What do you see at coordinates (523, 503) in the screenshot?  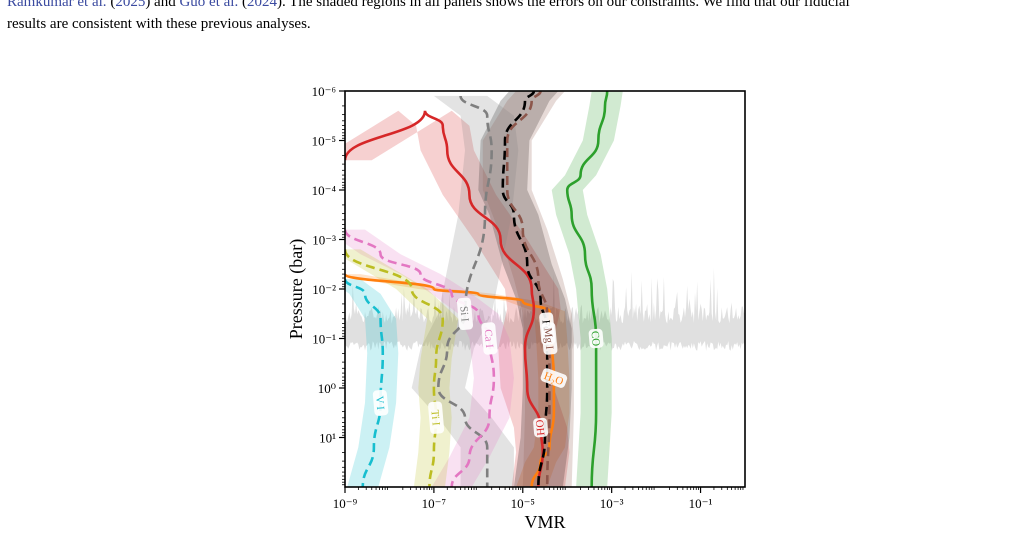 I see `x-tick-label: 10⁻⁵` at bounding box center [523, 503].